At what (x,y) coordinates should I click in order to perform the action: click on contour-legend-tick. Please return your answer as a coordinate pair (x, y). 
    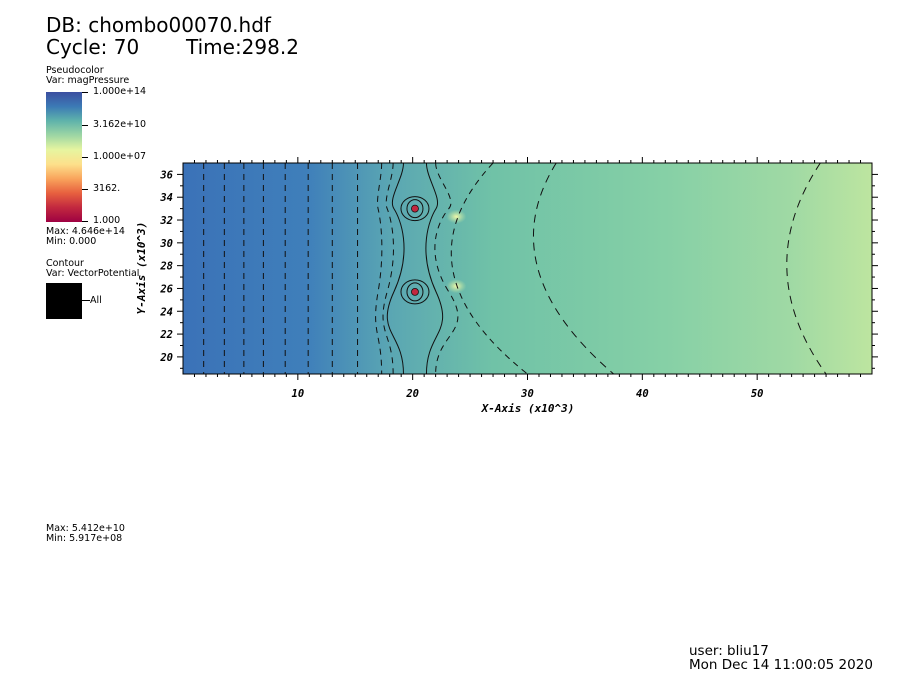
    Looking at the image, I should click on (86, 300).